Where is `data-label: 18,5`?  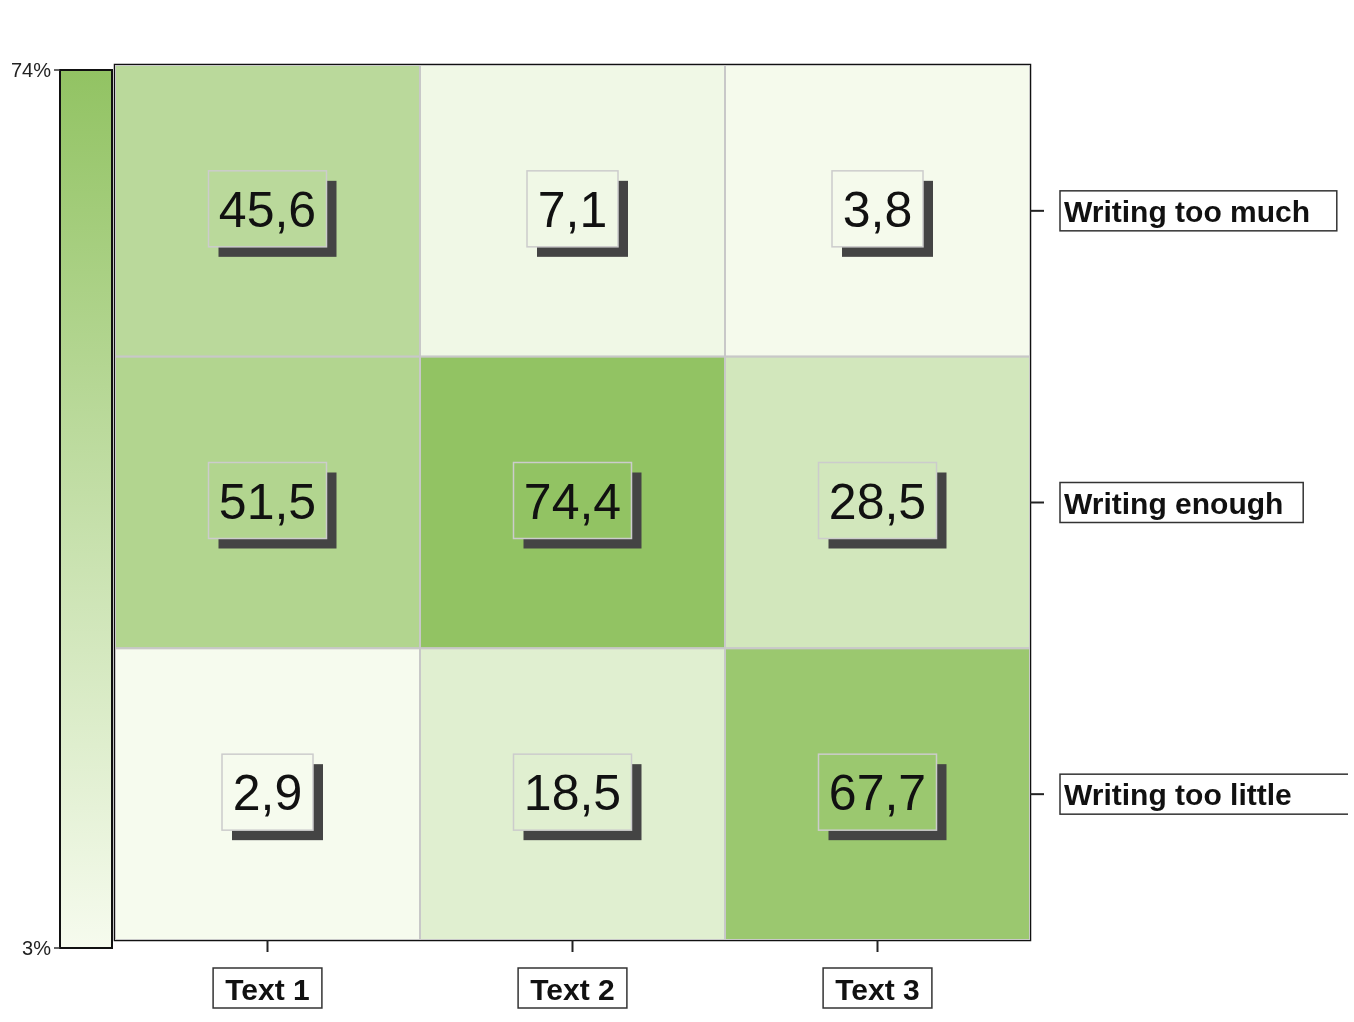 data-label: 18,5 is located at coordinates (572, 793).